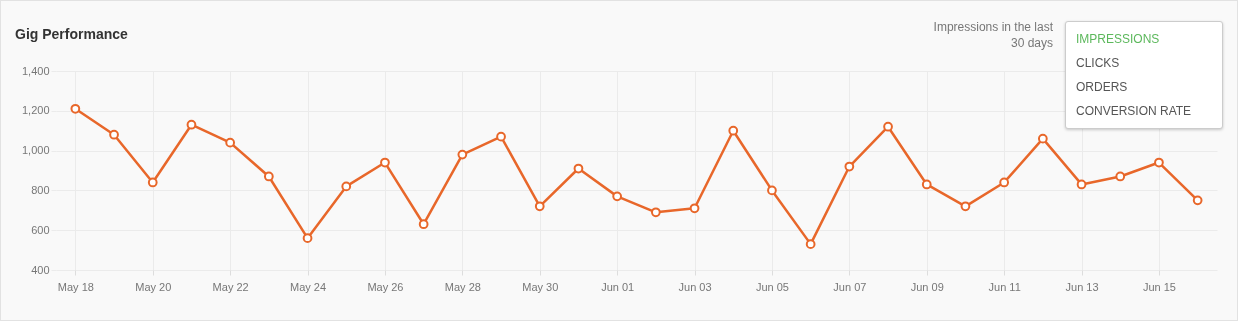 Image resolution: width=1238 pixels, height=321 pixels. Describe the element at coordinates (1102, 87) in the screenshot. I see `annotation: ORDERS` at that location.